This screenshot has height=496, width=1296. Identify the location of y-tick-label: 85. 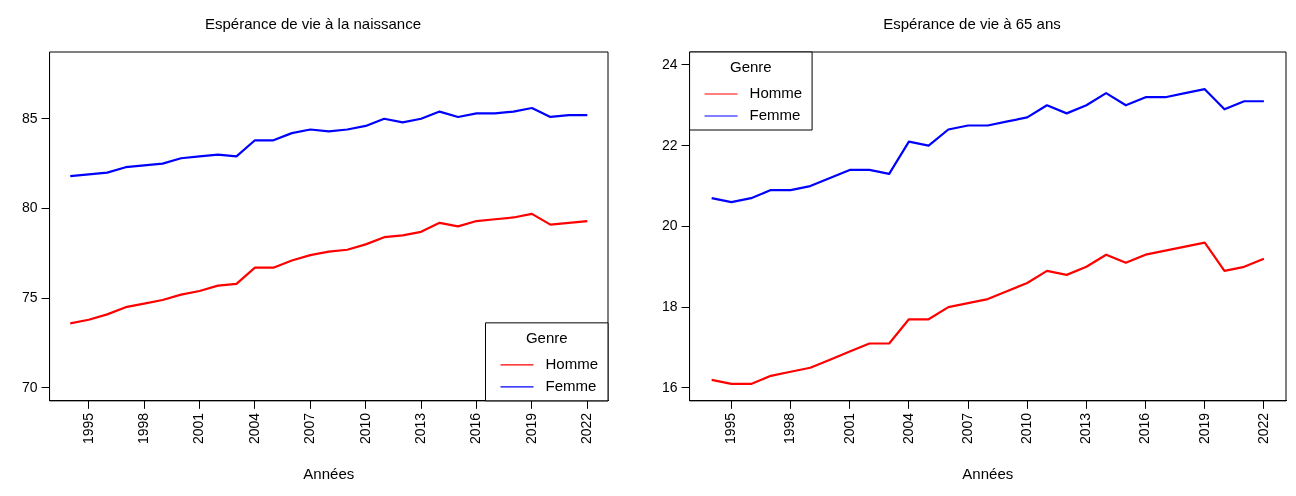
(29, 117).